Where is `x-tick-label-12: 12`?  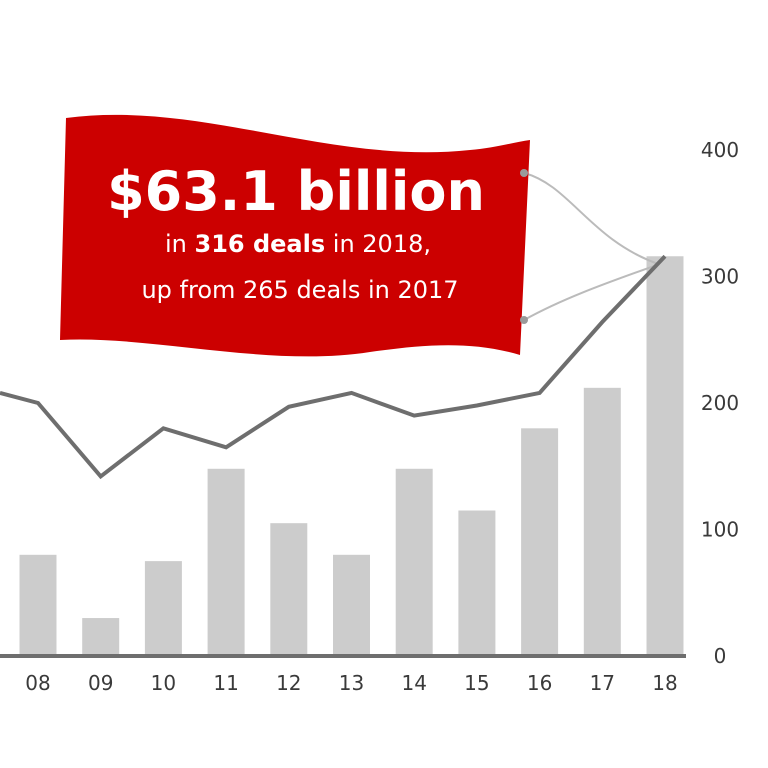
x-tick-label-12: 12 is located at coordinates (288, 683).